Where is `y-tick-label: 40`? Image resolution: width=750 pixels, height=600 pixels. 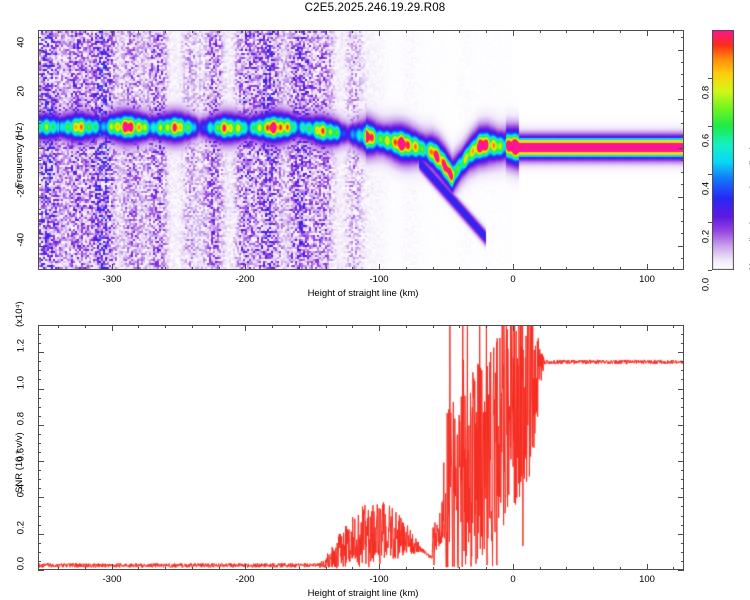 y-tick-label: 40 is located at coordinates (21, 42).